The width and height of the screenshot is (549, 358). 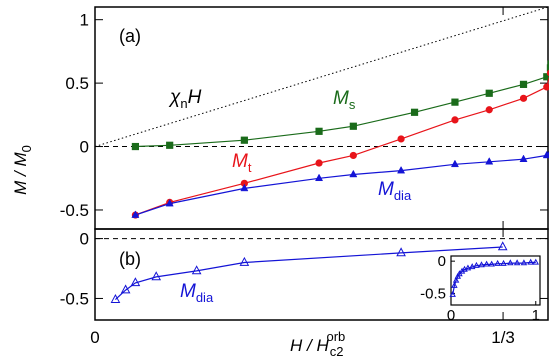 What do you see at coordinates (185, 99) in the screenshot?
I see `chi-n-h-label: χnH` at bounding box center [185, 99].